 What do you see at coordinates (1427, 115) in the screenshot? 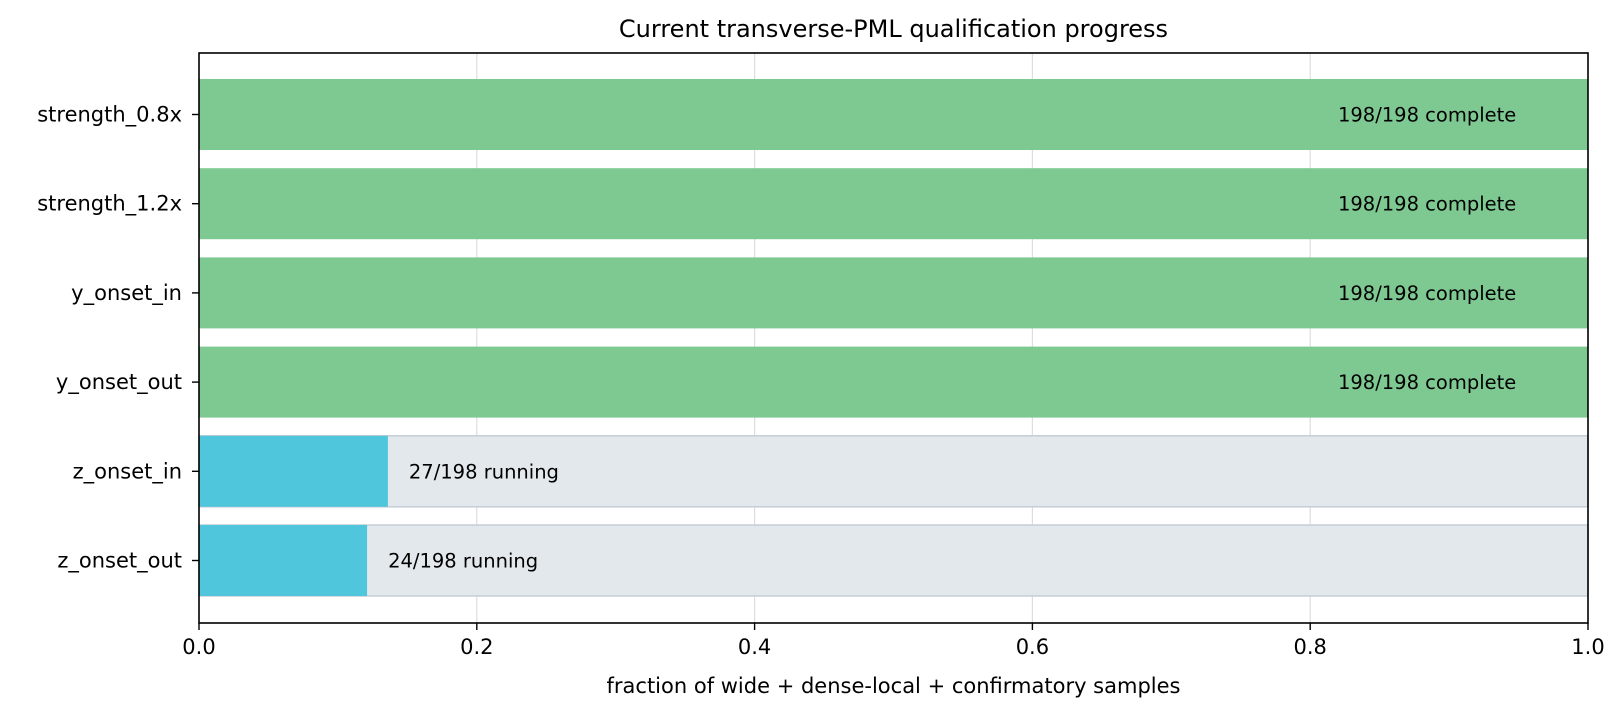
I see `bar-label-strength_0.8x: 198/198 complete` at bounding box center [1427, 115].